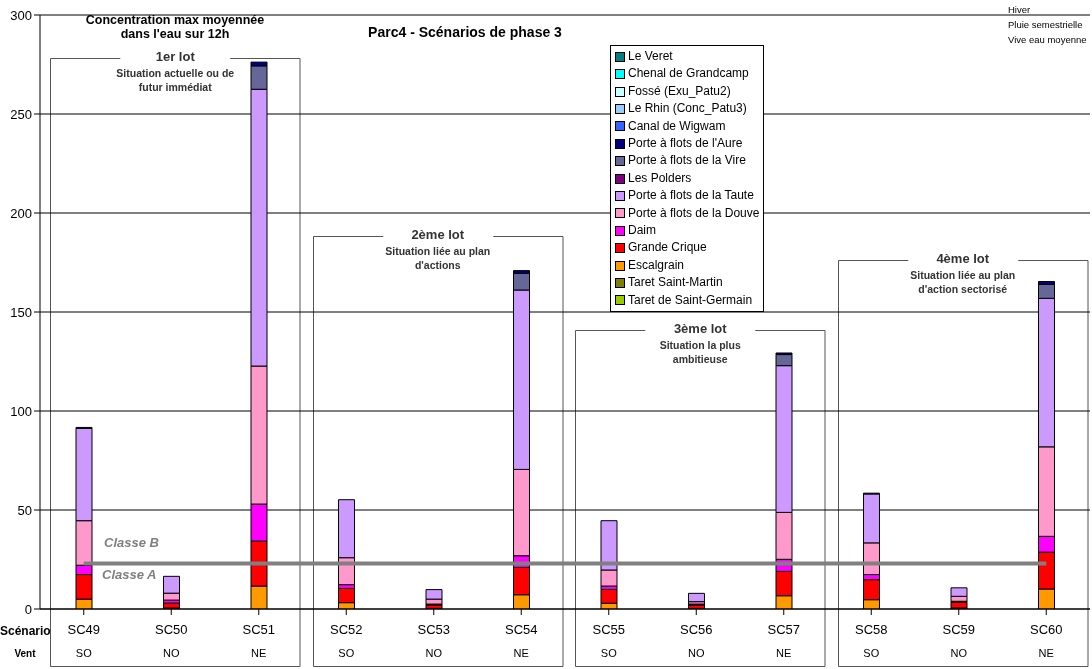 The image size is (1092, 669). What do you see at coordinates (700, 328) in the screenshot?
I see `annotation: 3ème lot` at bounding box center [700, 328].